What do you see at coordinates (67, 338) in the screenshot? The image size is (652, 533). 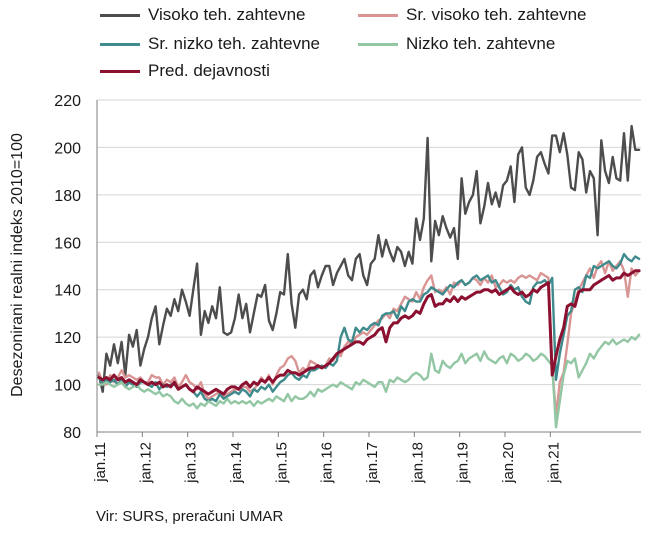 I see `y-tick-label: 120` at bounding box center [67, 338].